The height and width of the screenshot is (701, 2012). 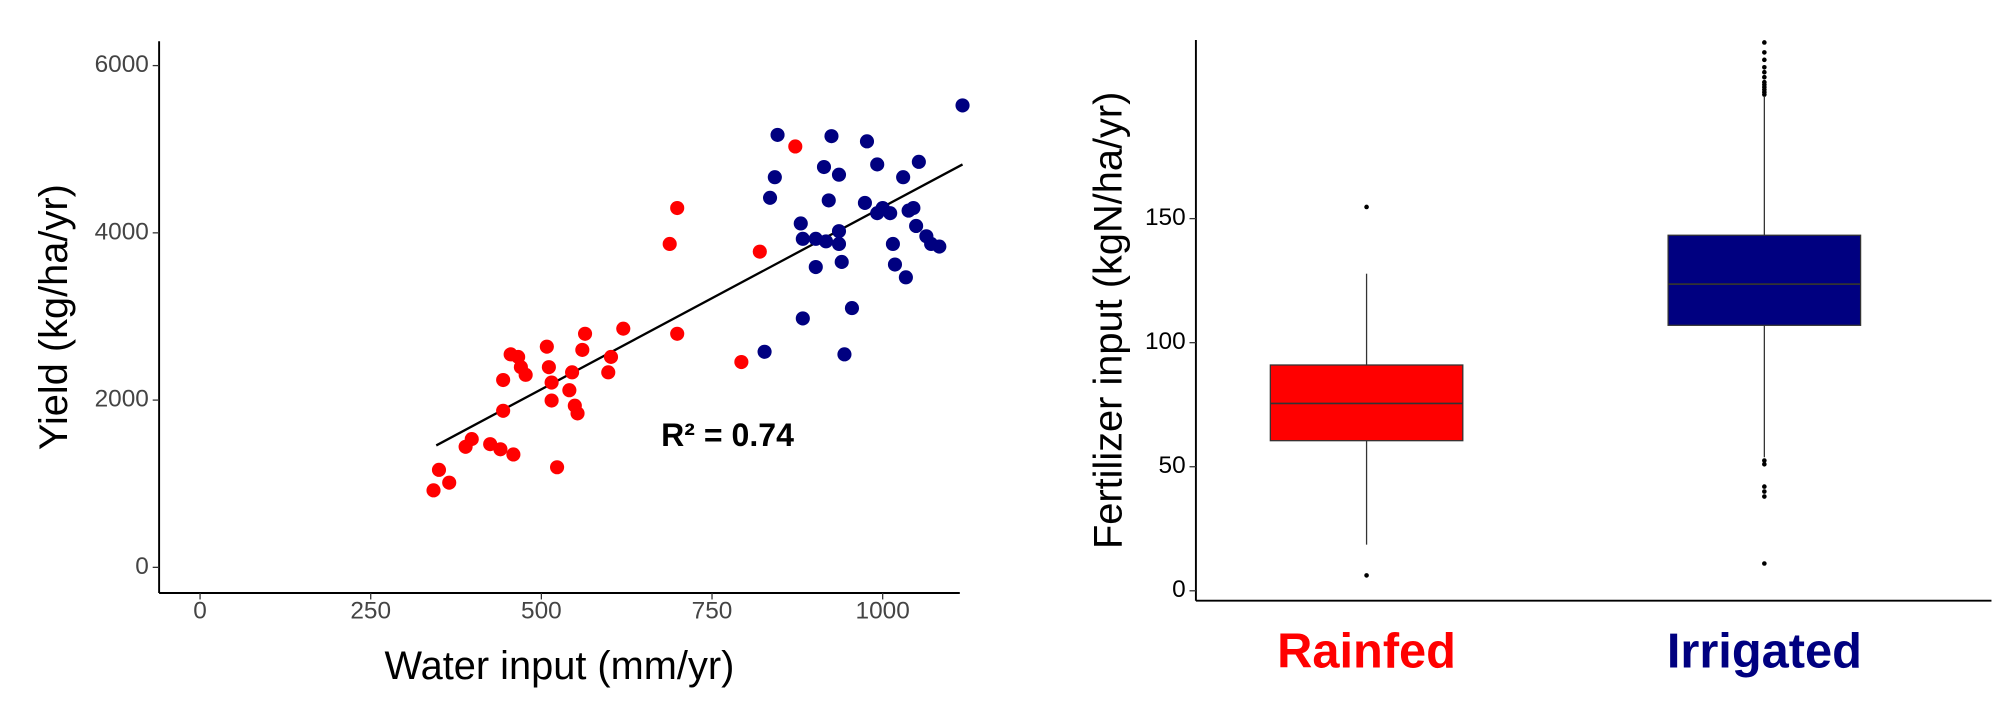 What do you see at coordinates (122, 399) in the screenshot?
I see `y-tick-label: 2000` at bounding box center [122, 399].